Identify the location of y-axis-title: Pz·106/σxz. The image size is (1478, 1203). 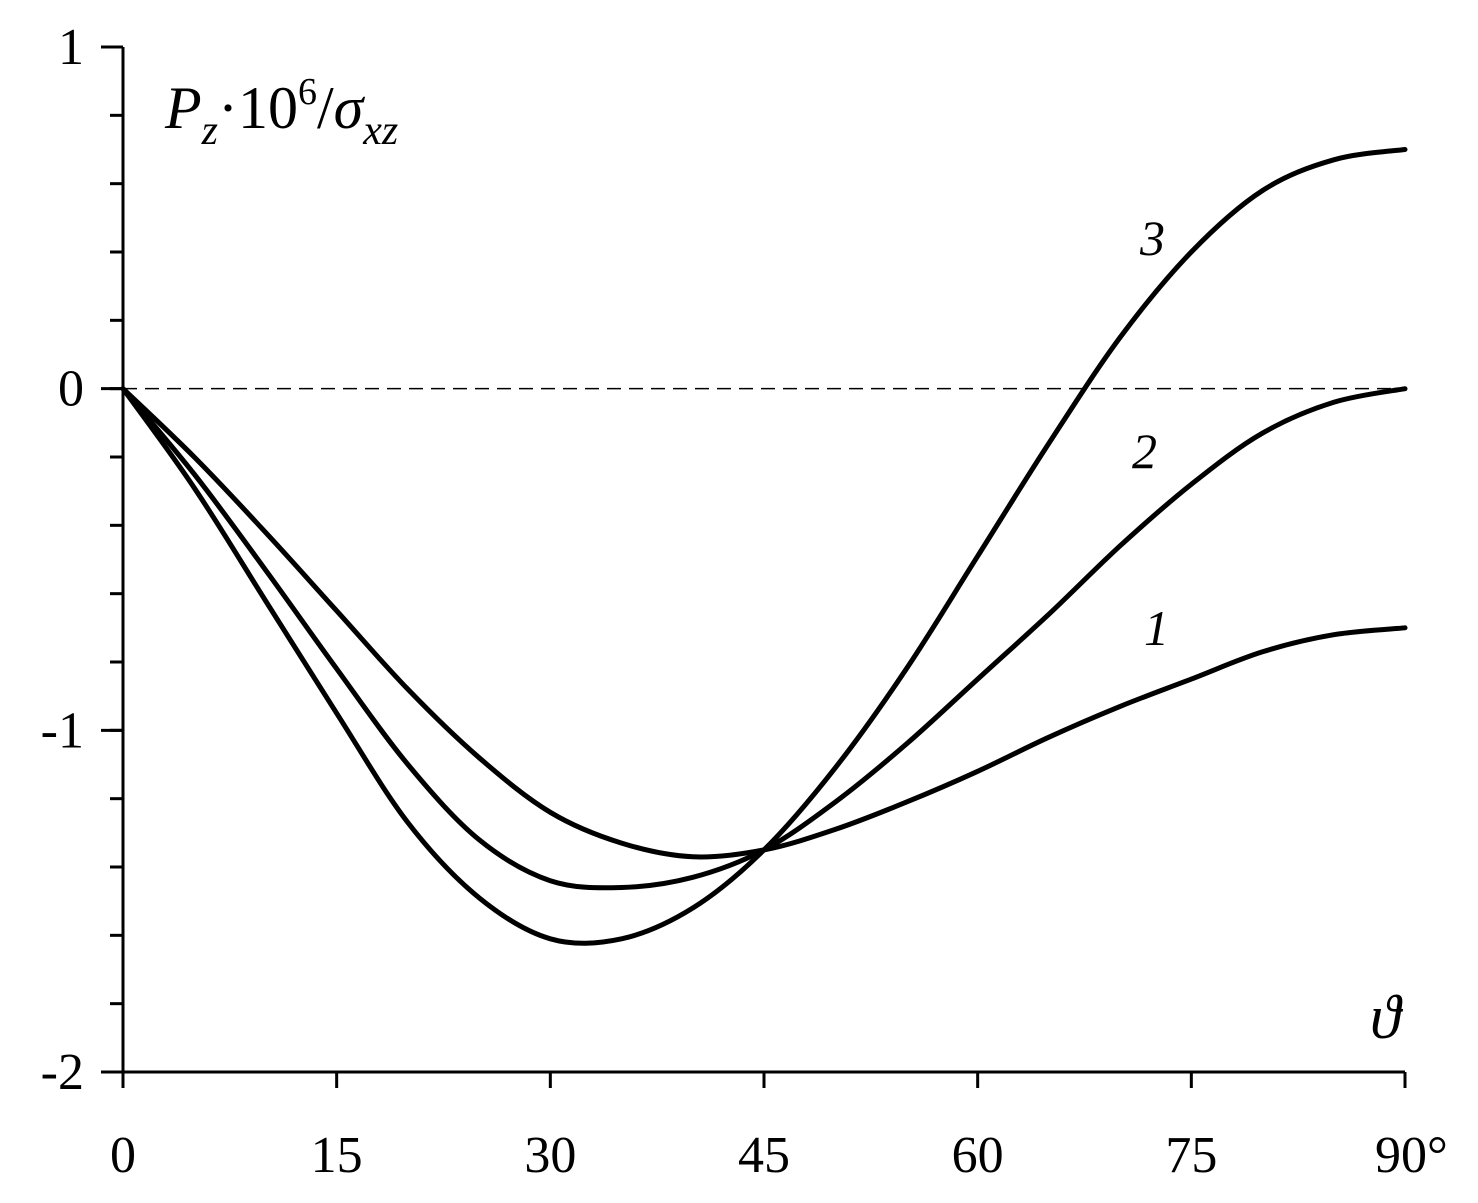
(281, 112).